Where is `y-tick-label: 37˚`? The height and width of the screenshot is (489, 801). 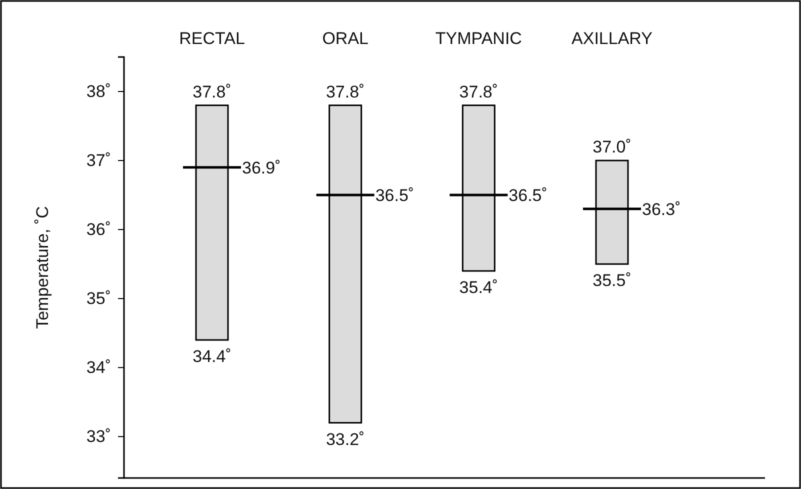
y-tick-label: 37˚ is located at coordinates (98, 160).